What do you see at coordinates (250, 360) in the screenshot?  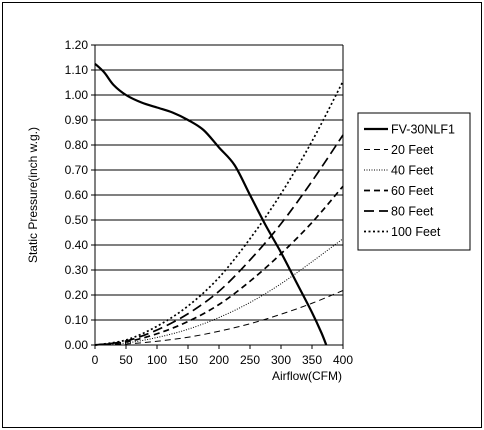 I see `x-tick-label: 250` at bounding box center [250, 360].